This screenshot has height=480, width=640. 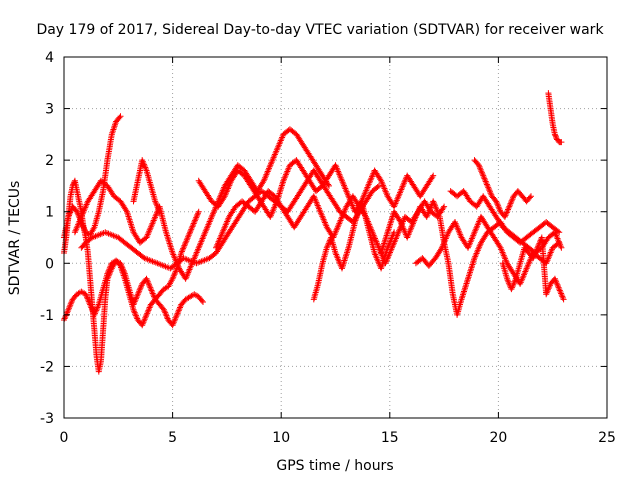 I want to click on series-track-d, so click(x=201, y=204).